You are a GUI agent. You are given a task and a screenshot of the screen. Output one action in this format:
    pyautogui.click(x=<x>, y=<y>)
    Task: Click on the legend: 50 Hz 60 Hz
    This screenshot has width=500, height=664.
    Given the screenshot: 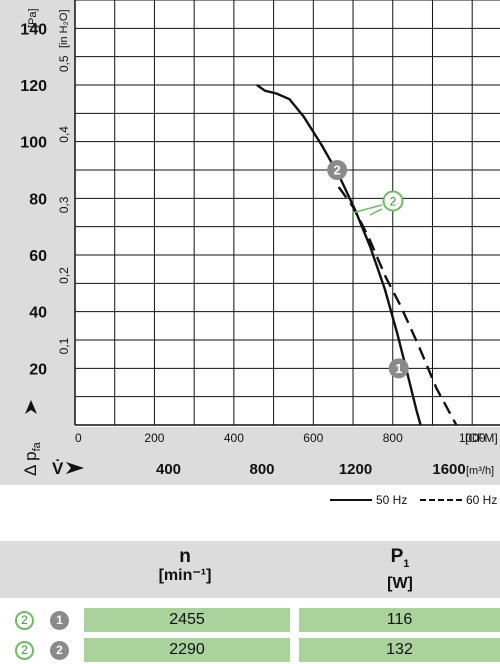 What is the action you would take?
    pyautogui.click(x=415, y=501)
    